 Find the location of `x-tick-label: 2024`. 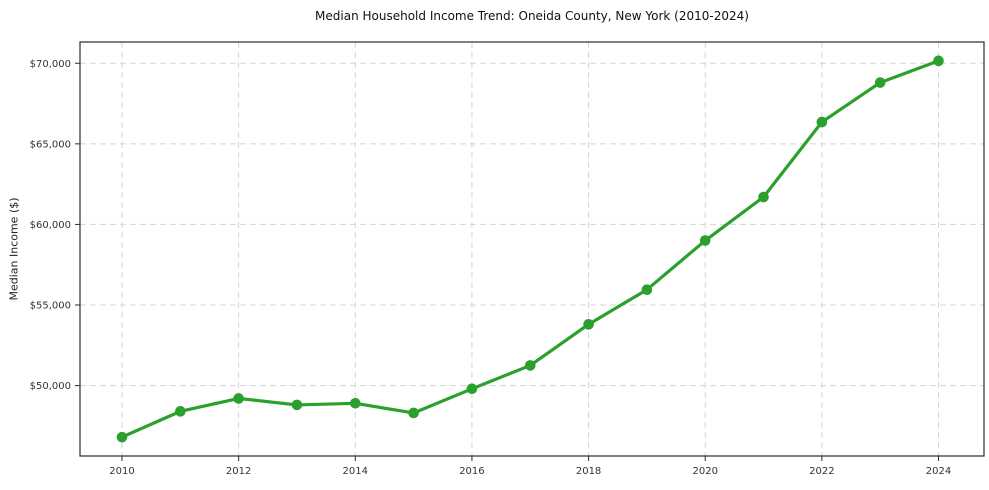

x-tick-label: 2024 is located at coordinates (938, 471).